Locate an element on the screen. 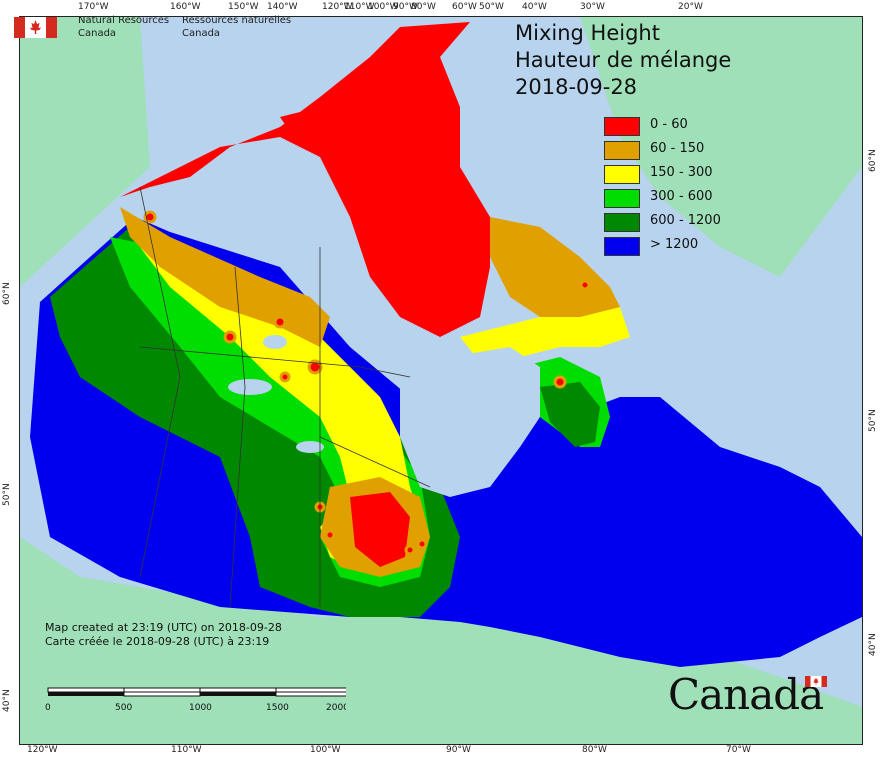  top-tick: 160°W is located at coordinates (185, 7).